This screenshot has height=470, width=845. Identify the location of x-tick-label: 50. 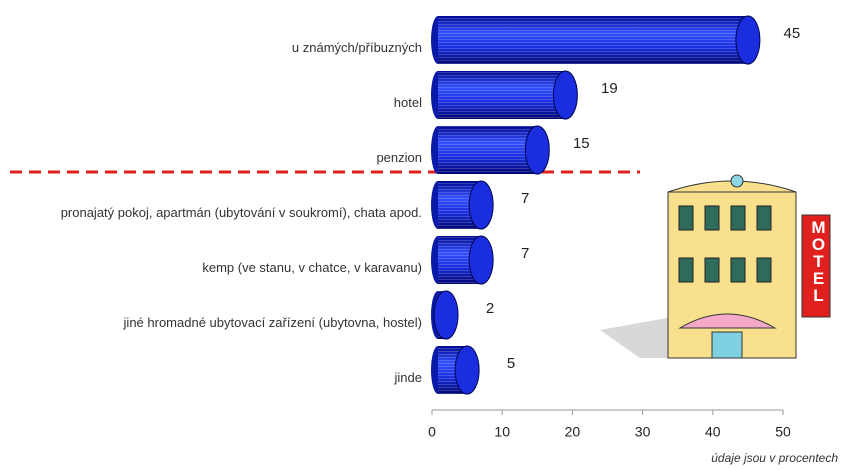
(783, 432).